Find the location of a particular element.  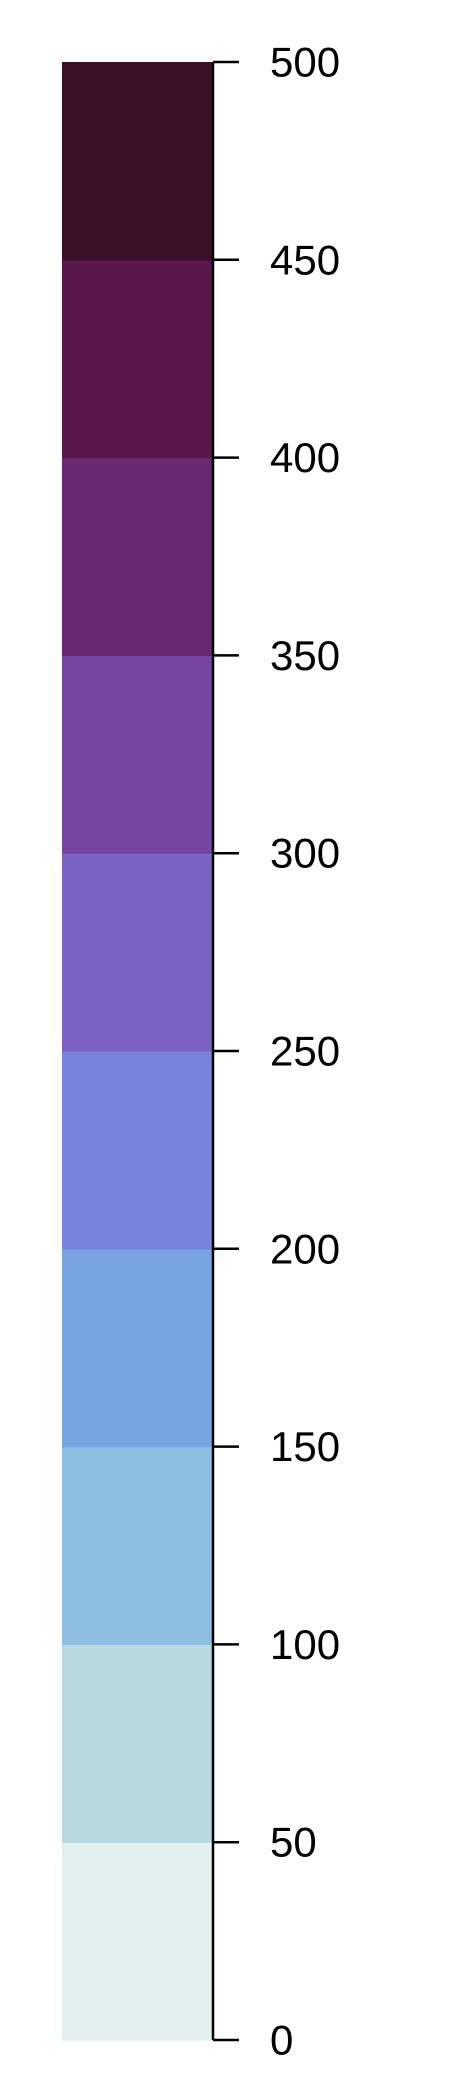

tick-label-350: 350 is located at coordinates (305, 655).